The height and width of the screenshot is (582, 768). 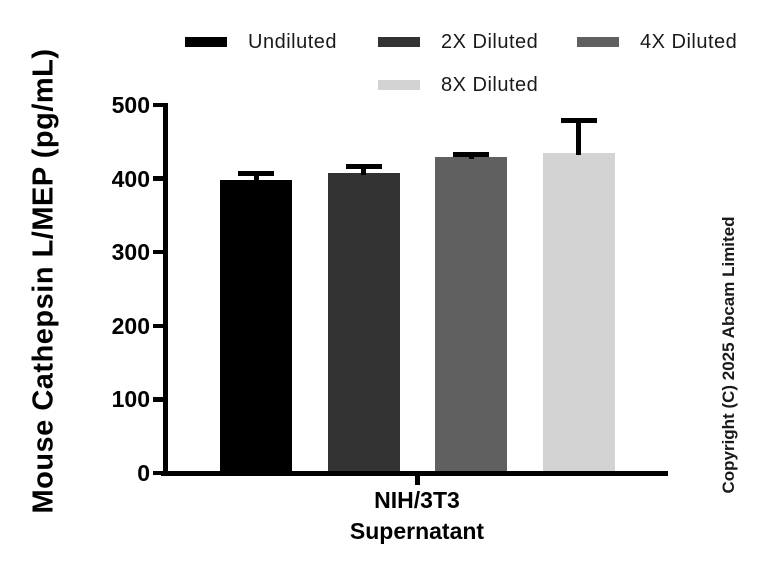 I want to click on y-axis-line, so click(x=165, y=289).